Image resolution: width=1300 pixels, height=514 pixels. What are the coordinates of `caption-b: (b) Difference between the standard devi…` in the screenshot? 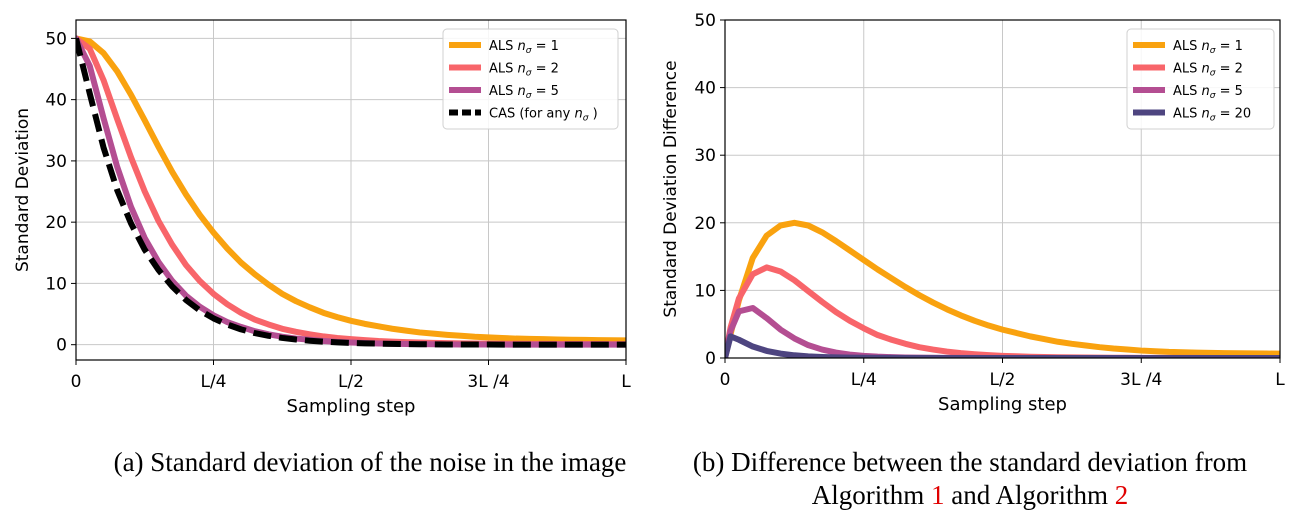 It's located at (970, 479).